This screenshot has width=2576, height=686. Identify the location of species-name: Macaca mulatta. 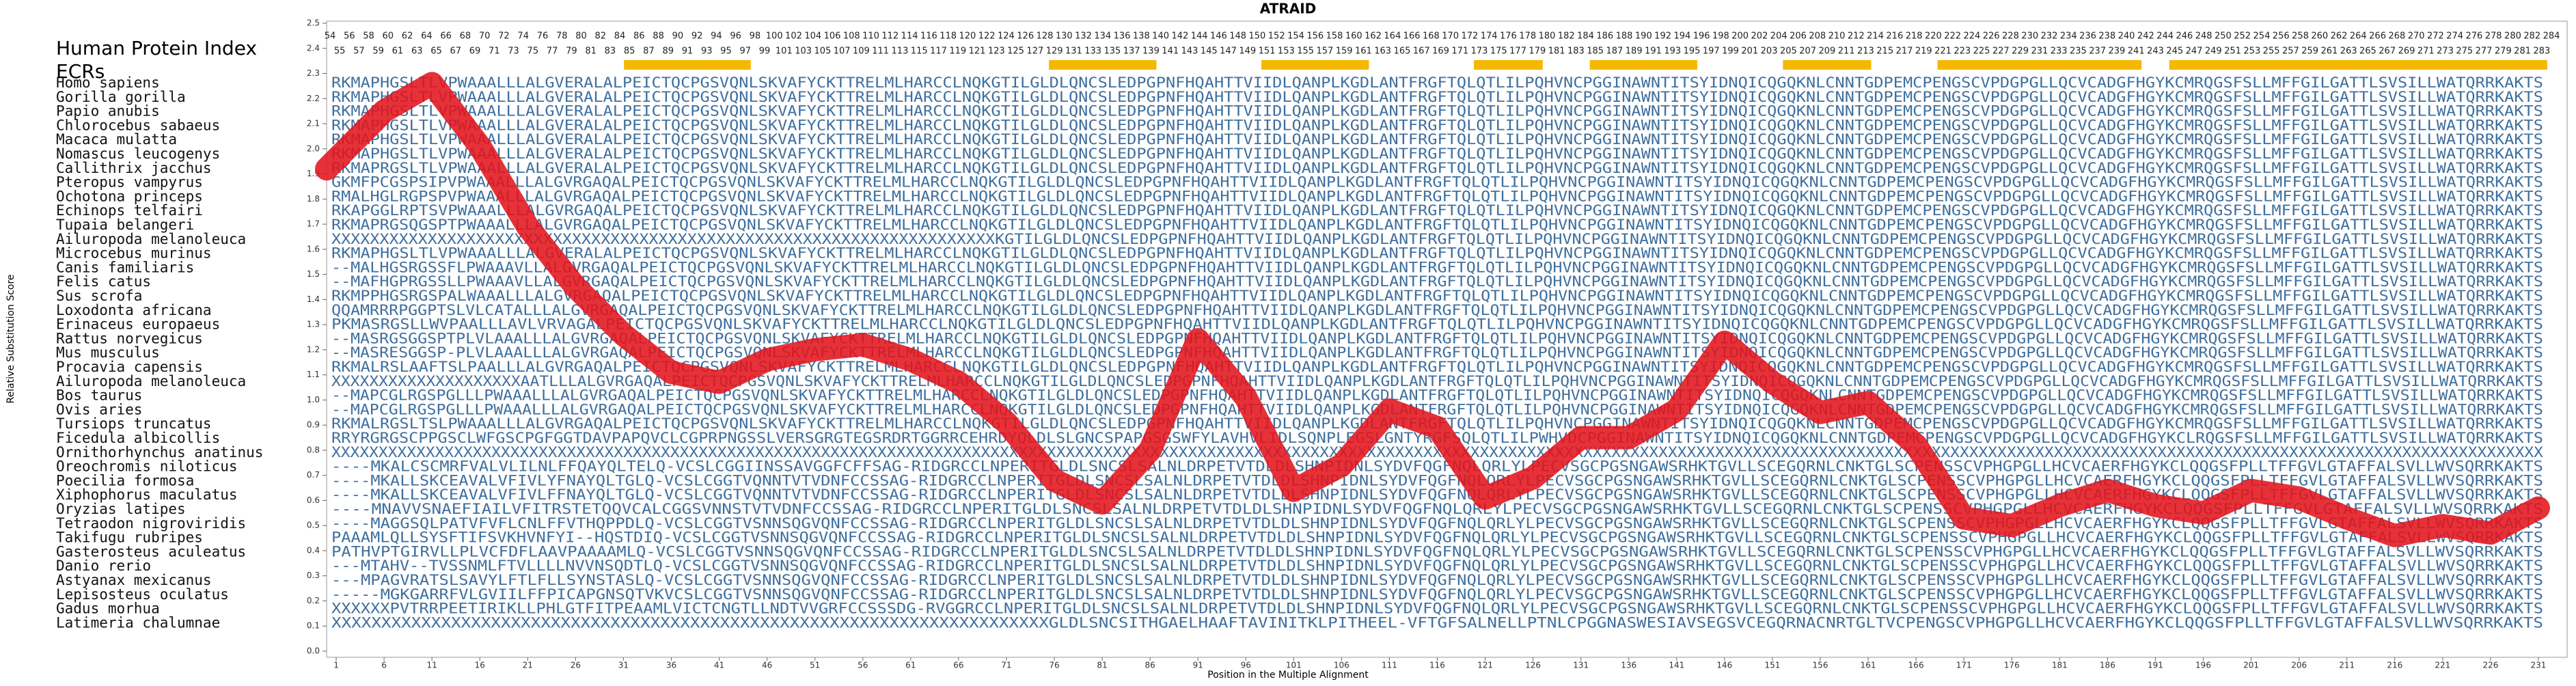
(116, 139).